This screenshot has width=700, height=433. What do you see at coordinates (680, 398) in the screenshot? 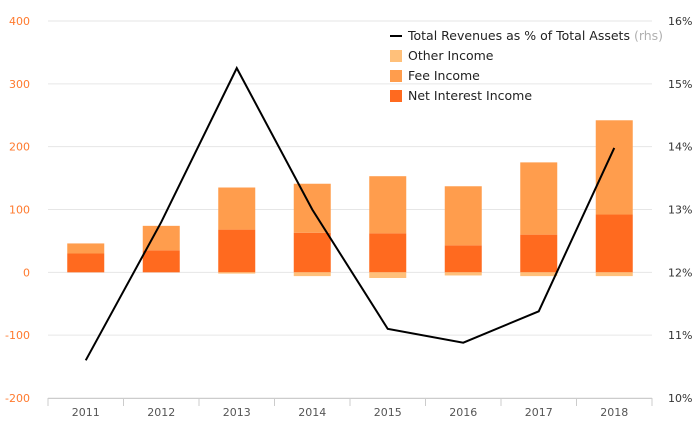
I see `y-right-tick-label: 10%` at bounding box center [680, 398].